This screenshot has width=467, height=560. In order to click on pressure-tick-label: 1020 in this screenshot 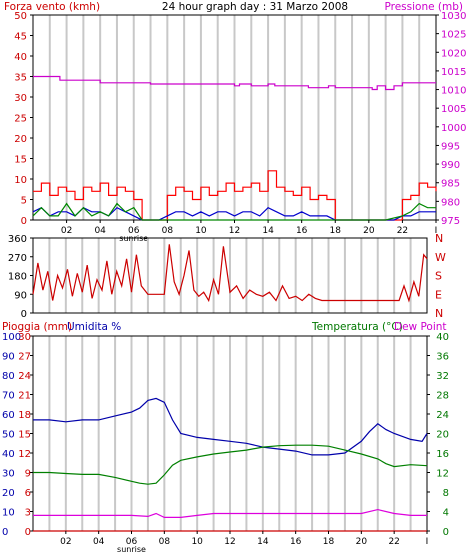, I will do `click(453, 53)`.